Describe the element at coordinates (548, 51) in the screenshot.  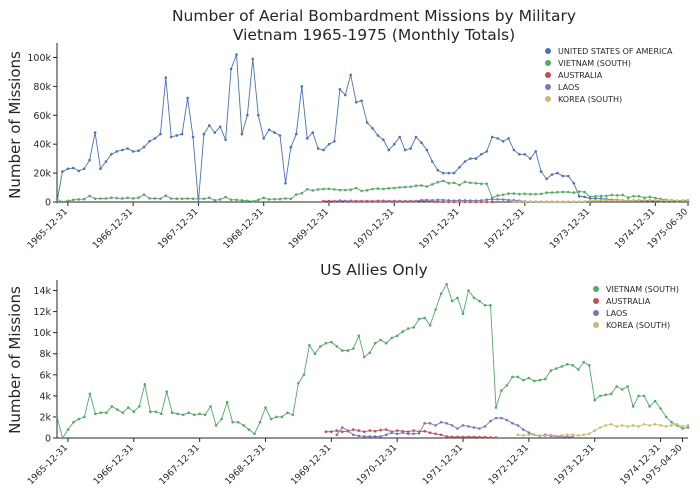
I see `chart1-legend-marker-united-states-of-america` at that location.